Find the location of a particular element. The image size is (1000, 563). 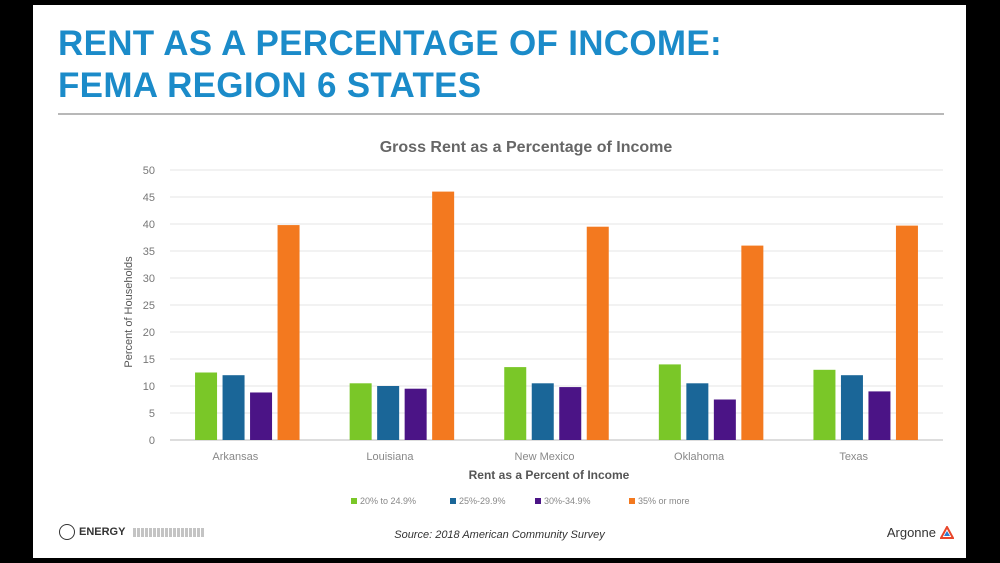

y-tick-label: 45 is located at coordinates (149, 198).